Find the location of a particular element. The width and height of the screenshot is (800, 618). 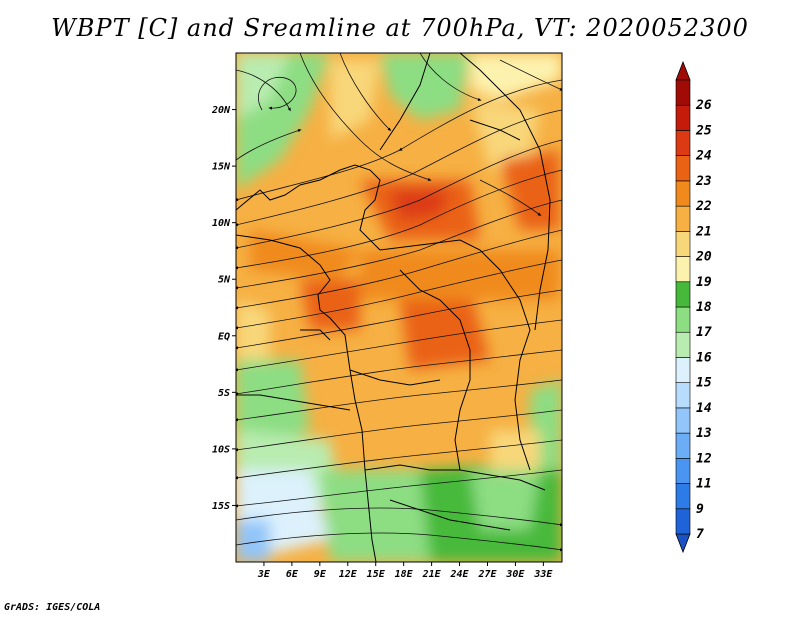

colorbar-level-label: 14 is located at coordinates (704, 408).